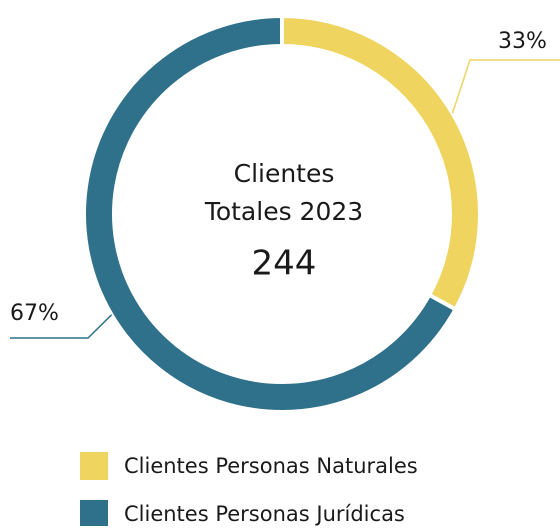 This screenshot has height=530, width=560. Describe the element at coordinates (264, 514) in the screenshot. I see `legend-label: Clientes Personas Jurídicas` at that location.